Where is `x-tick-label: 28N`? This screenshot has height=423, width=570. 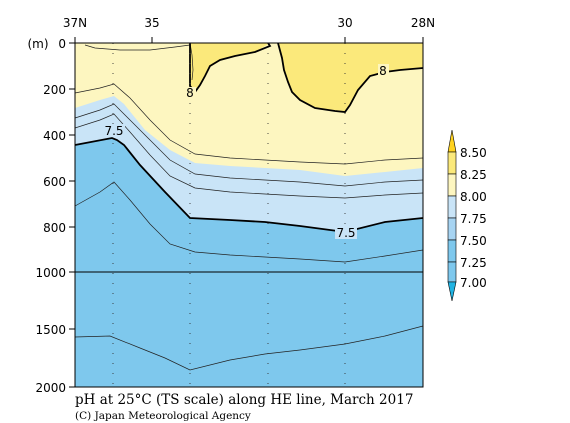
x-tick-label: 28N is located at coordinates (423, 23).